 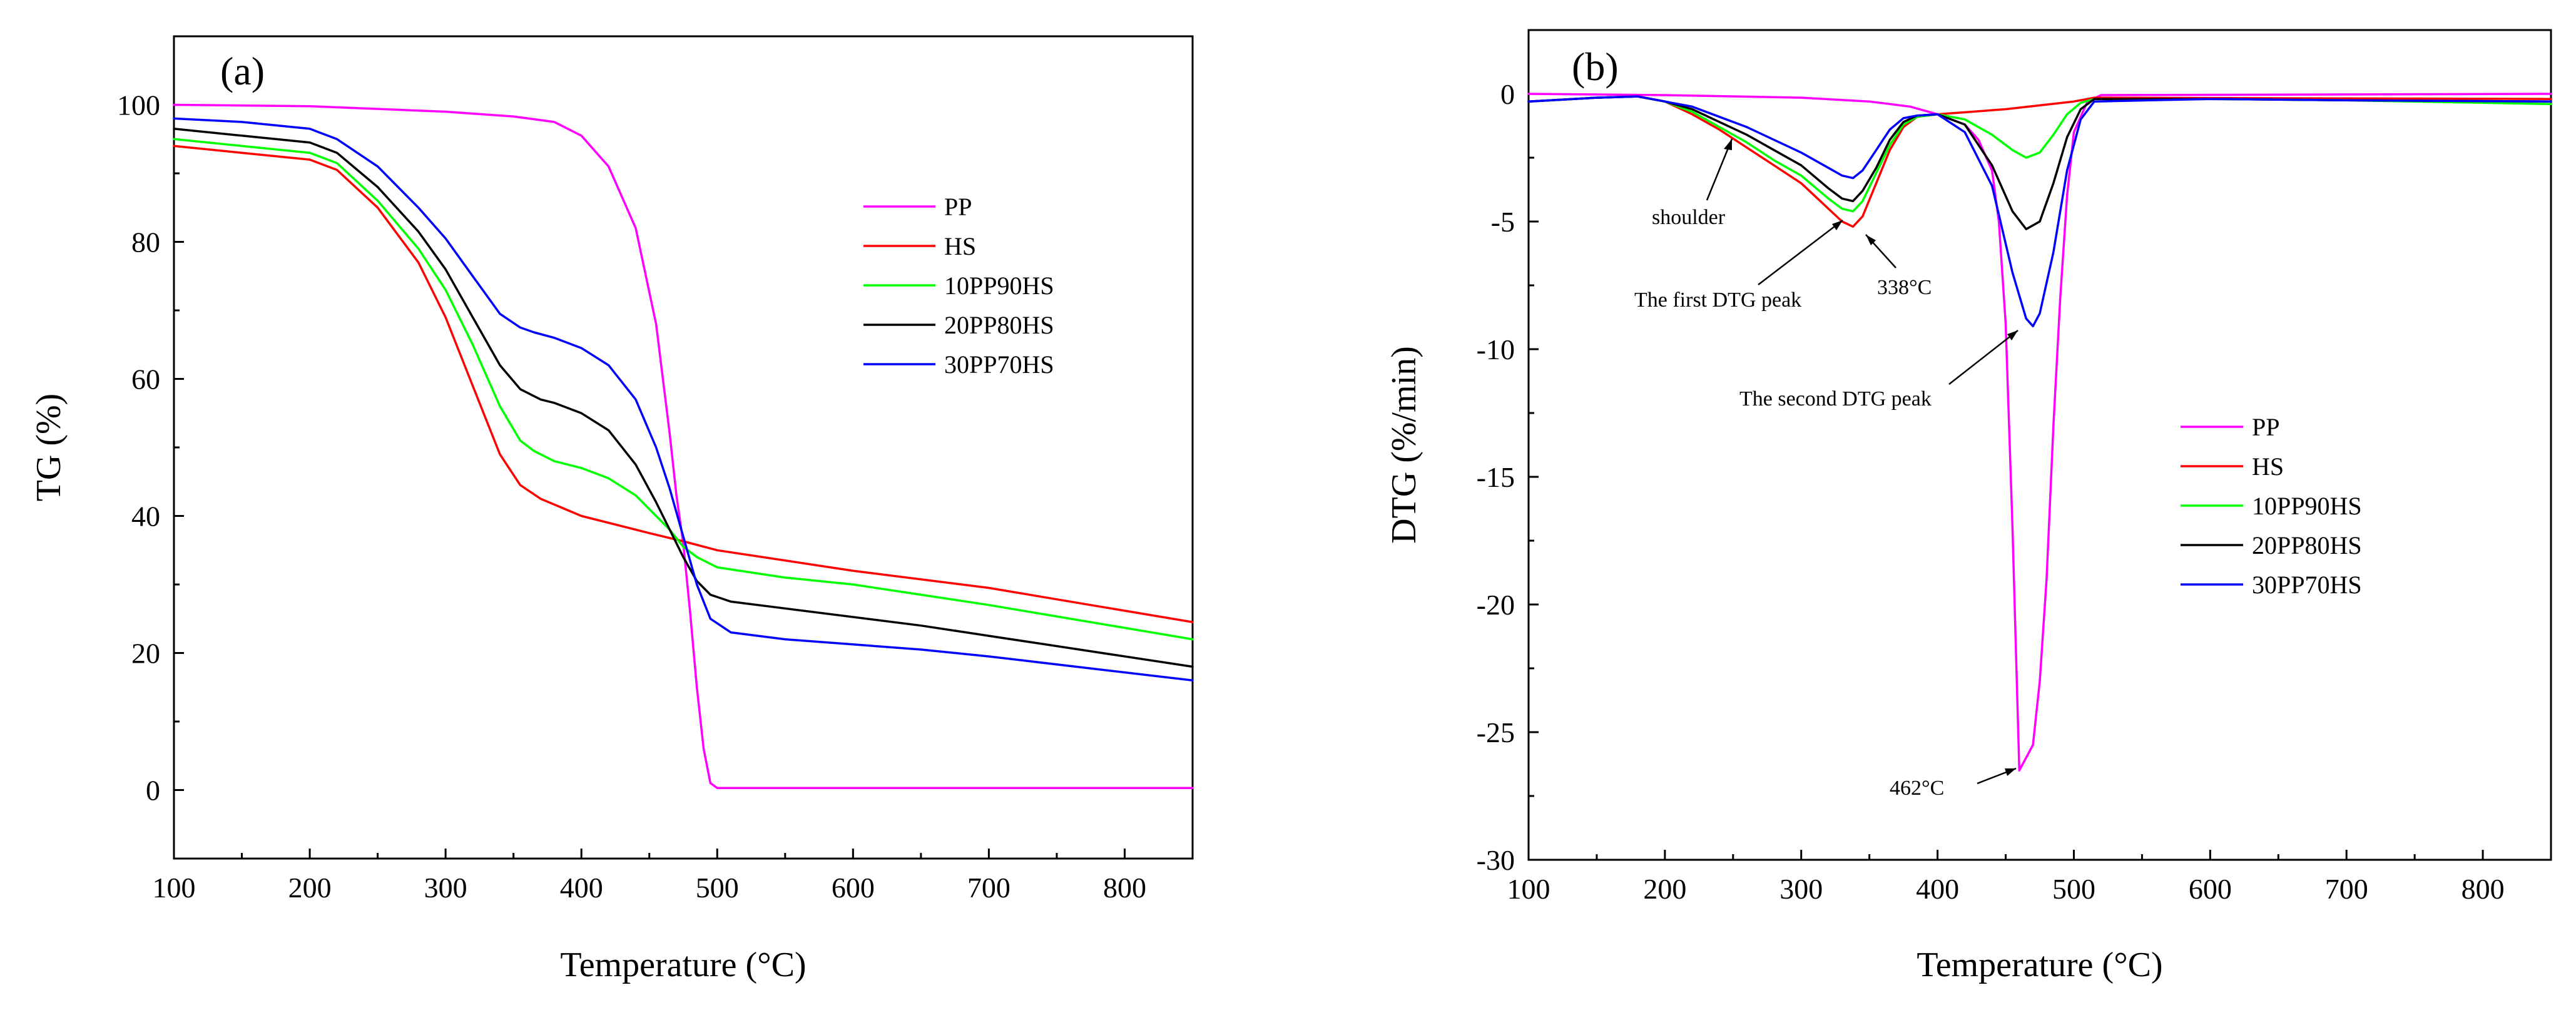 I want to click on panel-a-y-tick-label-0: 0, so click(x=153, y=791).